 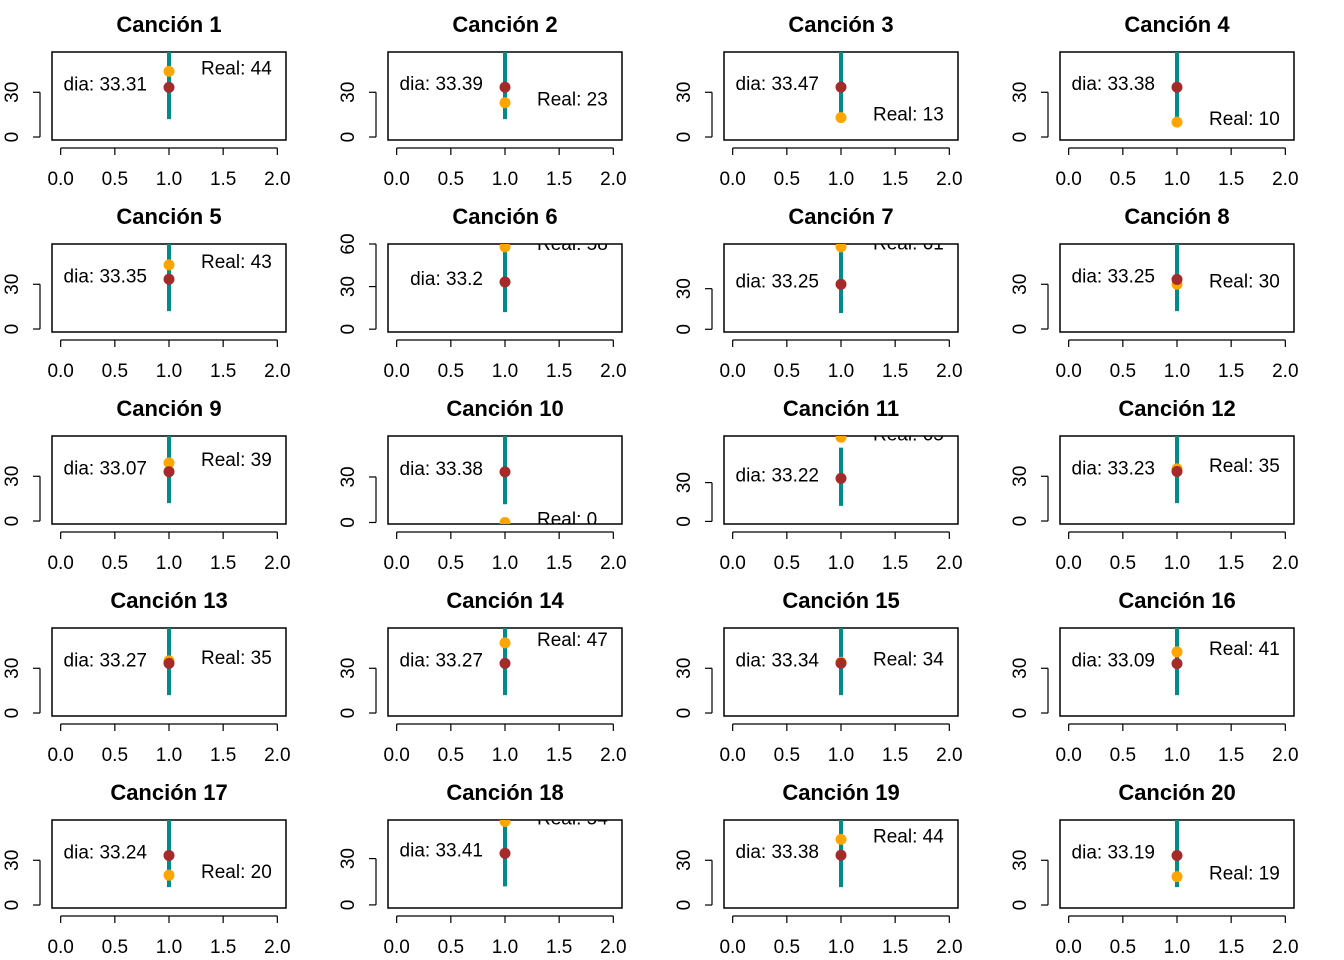 I want to click on y-tick-label: 60, so click(x=348, y=243).